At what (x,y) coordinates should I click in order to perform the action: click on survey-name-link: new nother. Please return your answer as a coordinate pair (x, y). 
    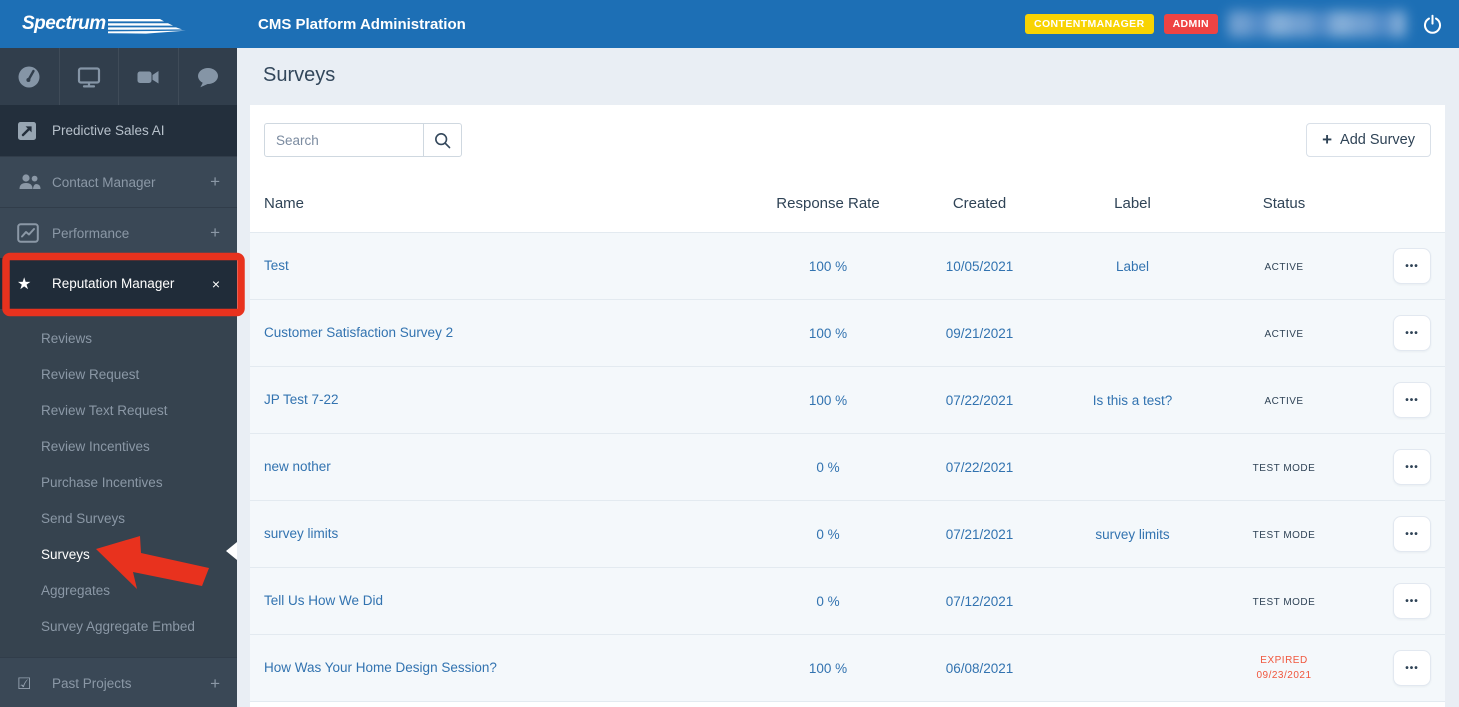
    Looking at the image, I should click on (297, 466).